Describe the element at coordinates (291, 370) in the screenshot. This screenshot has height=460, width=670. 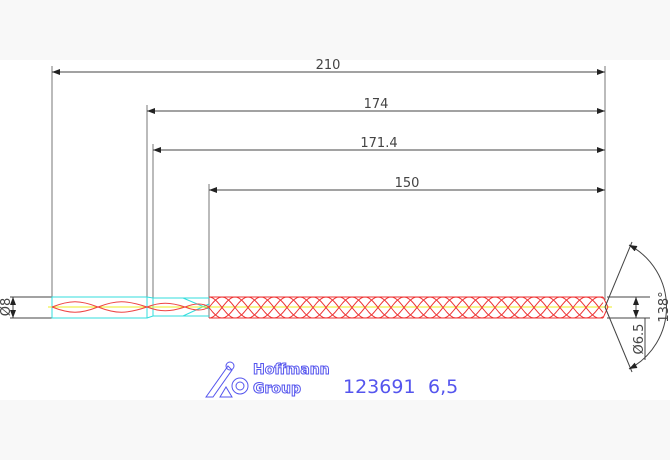
I see `logo-text-hoffmann: Hoffmann` at that location.